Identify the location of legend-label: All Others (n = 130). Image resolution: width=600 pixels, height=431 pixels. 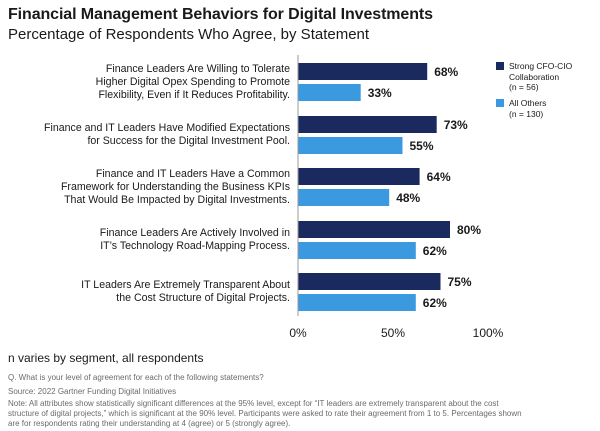
(528, 108).